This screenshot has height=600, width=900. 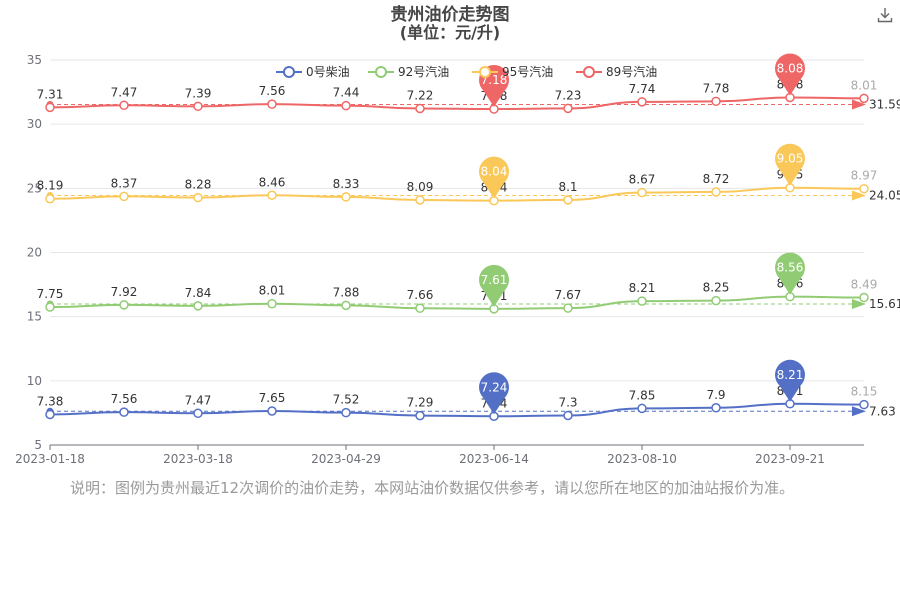 I want to click on legend-item-4: 89号汽油, so click(x=616, y=71).